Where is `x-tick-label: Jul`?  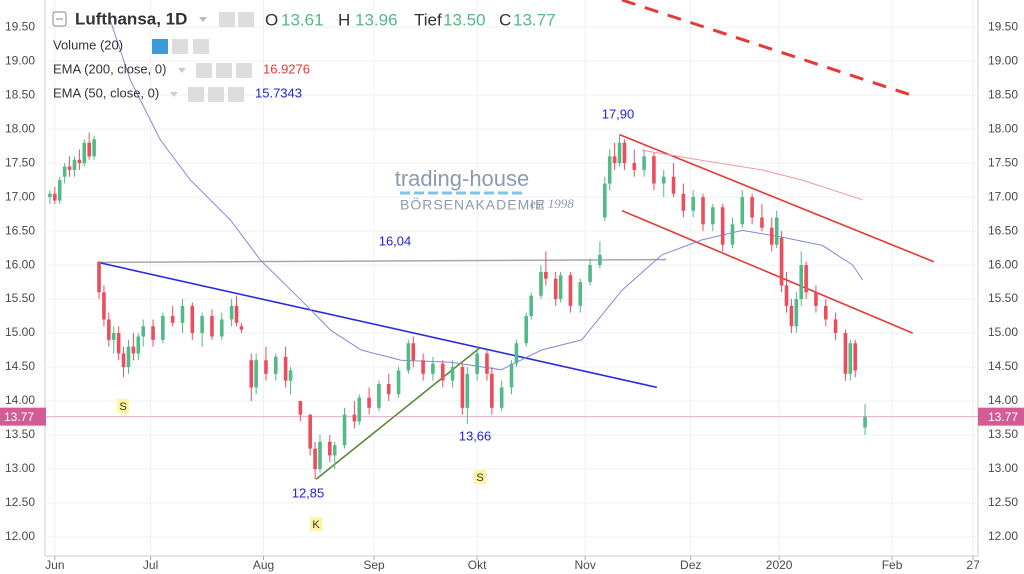
x-tick-label: Jul is located at coordinates (150, 565).